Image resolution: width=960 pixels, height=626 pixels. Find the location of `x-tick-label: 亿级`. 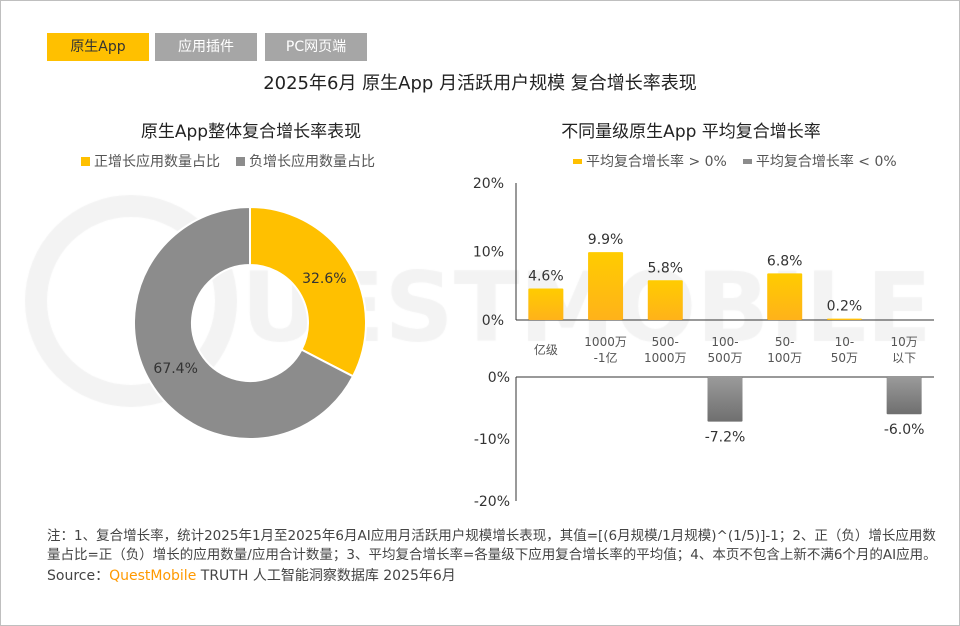

x-tick-label: 亿级 is located at coordinates (546, 349).